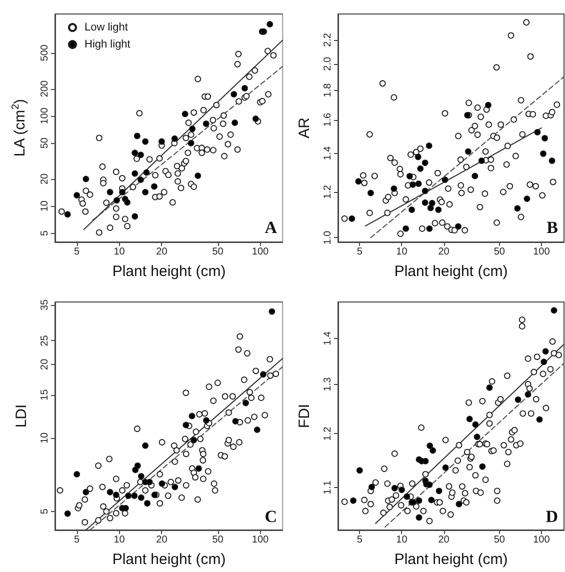 The width and height of the screenshot is (565, 572). I want to click on legend-label: High light, so click(107, 44).